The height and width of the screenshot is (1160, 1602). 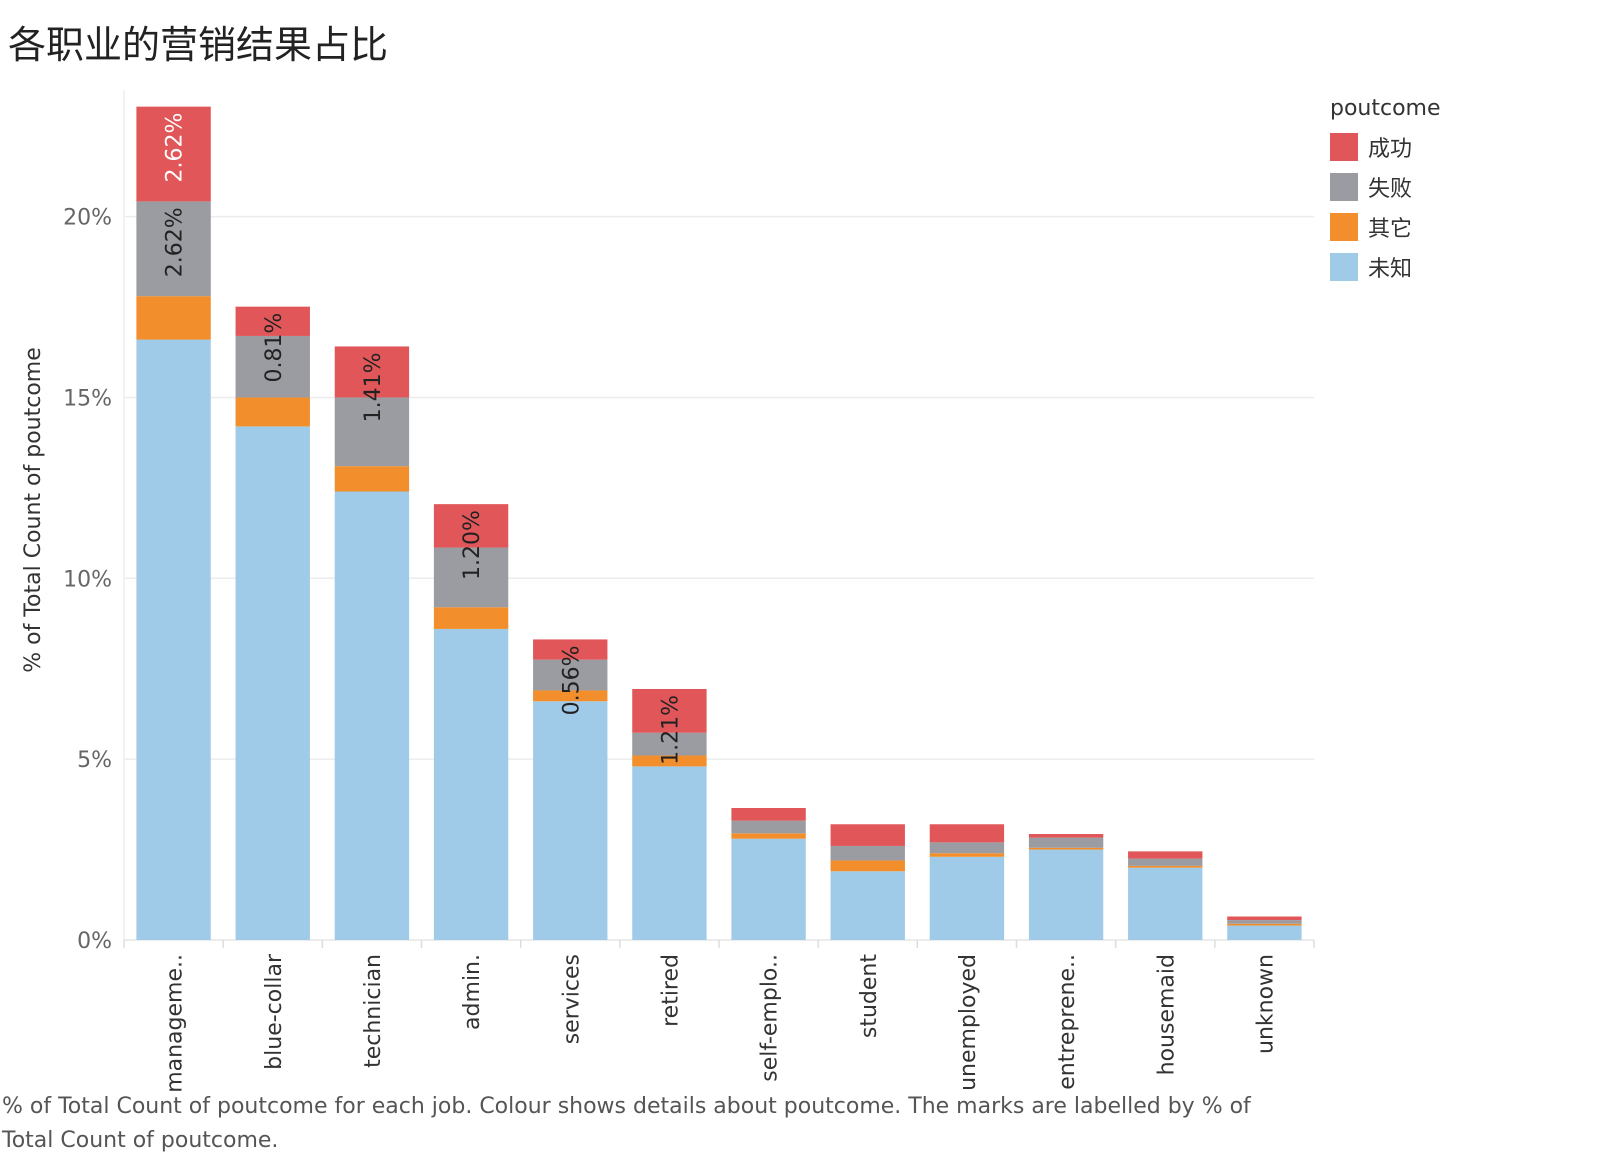 I want to click on x-tick-label: unknown, so click(x=1265, y=1004).